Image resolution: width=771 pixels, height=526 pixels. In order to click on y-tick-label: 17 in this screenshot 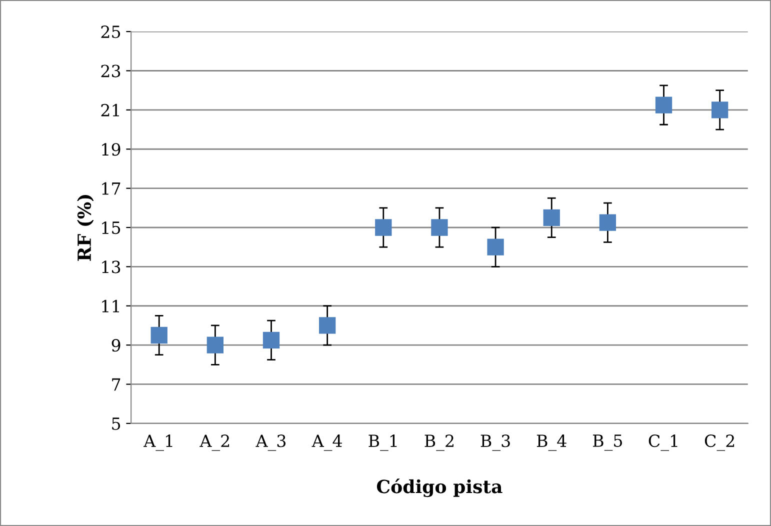, I will do `click(111, 188)`.